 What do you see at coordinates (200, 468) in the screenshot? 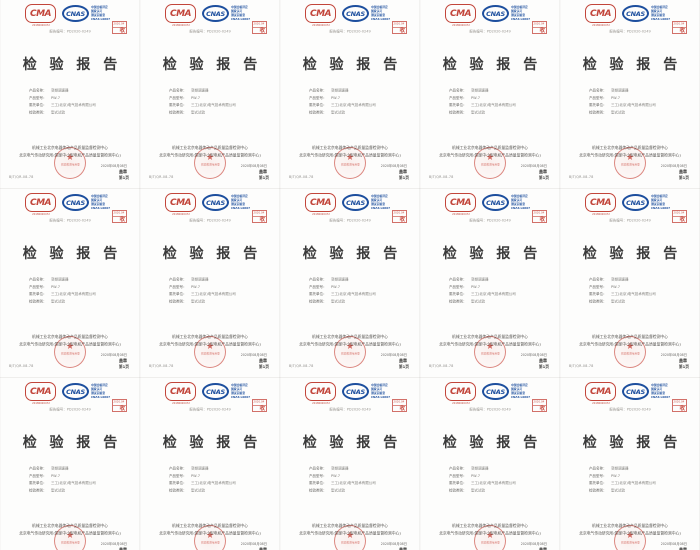
I see `field-value: 变频调速器` at bounding box center [200, 468].